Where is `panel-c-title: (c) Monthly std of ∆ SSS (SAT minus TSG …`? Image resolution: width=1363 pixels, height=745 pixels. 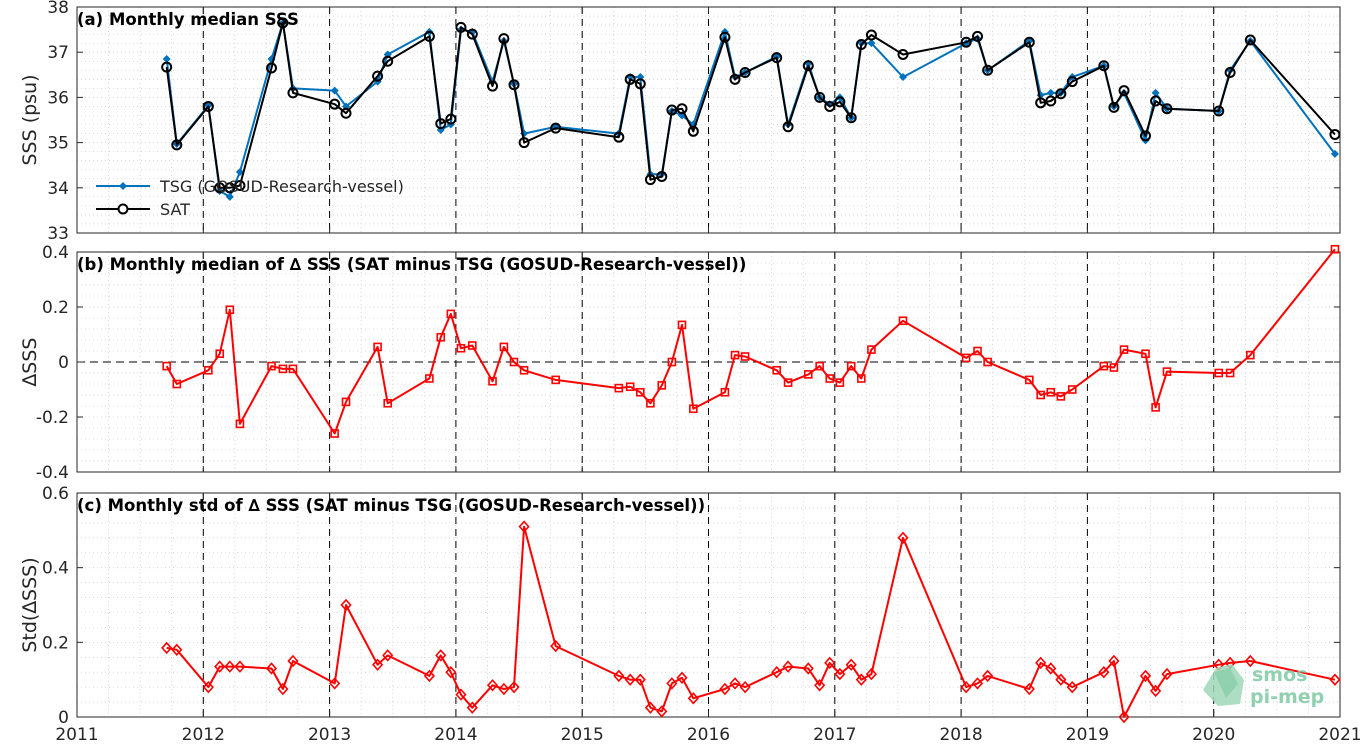
panel-c-title: (c) Monthly std of ∆ SSS (SAT minus TSG … is located at coordinates (391, 505).